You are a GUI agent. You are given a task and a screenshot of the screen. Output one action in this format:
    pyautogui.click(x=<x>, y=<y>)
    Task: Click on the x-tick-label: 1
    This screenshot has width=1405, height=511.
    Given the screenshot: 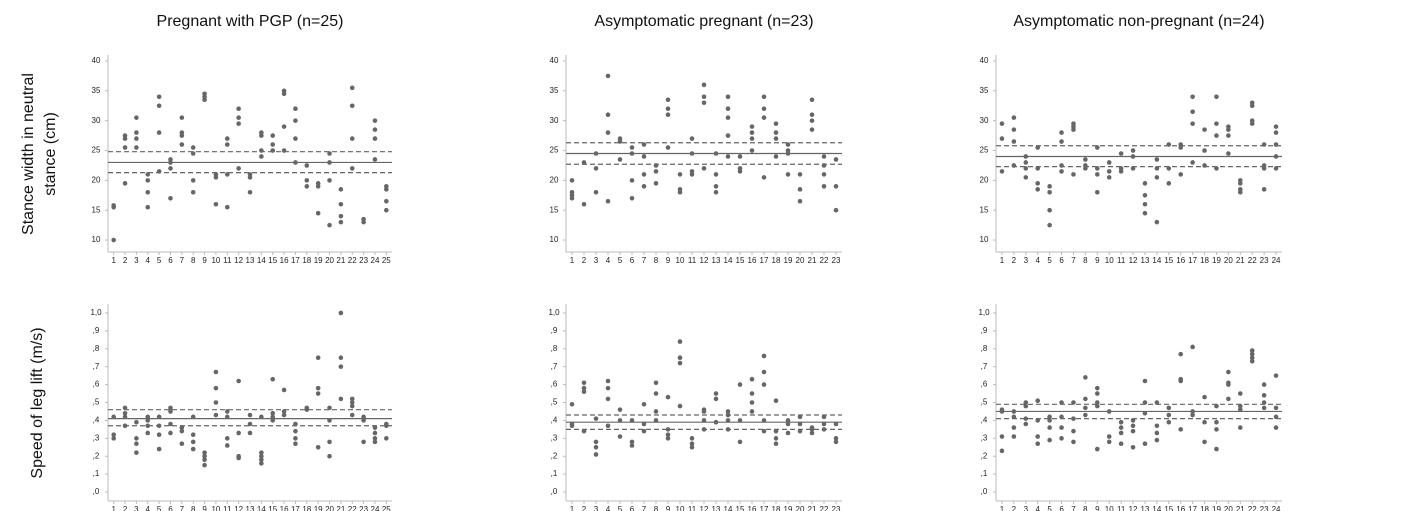 What is the action you would take?
    pyautogui.click(x=572, y=508)
    